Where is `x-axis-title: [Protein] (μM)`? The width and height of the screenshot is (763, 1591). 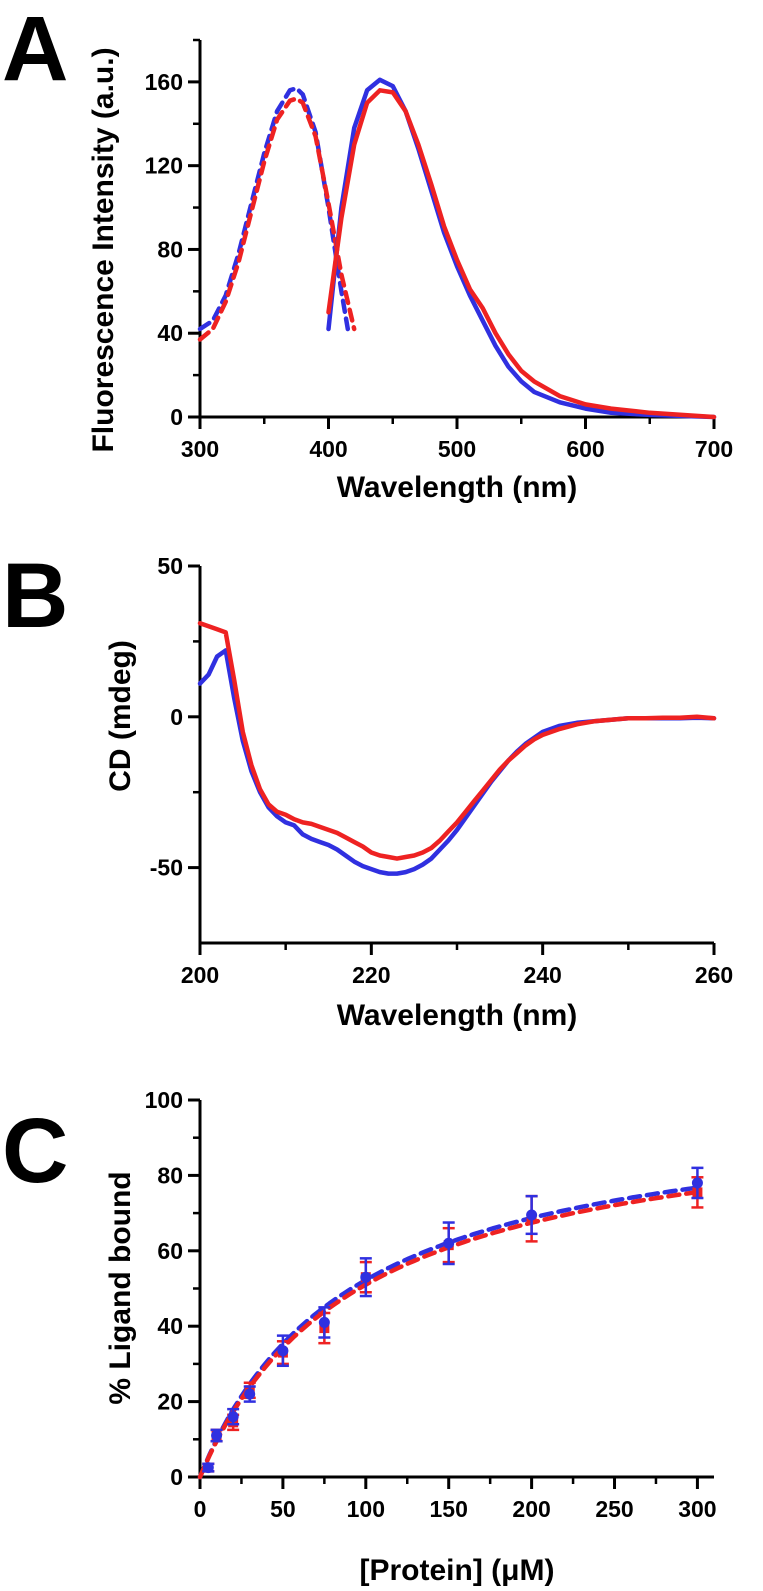
x-axis-title: [Protein] (μM) is located at coordinates (457, 1570).